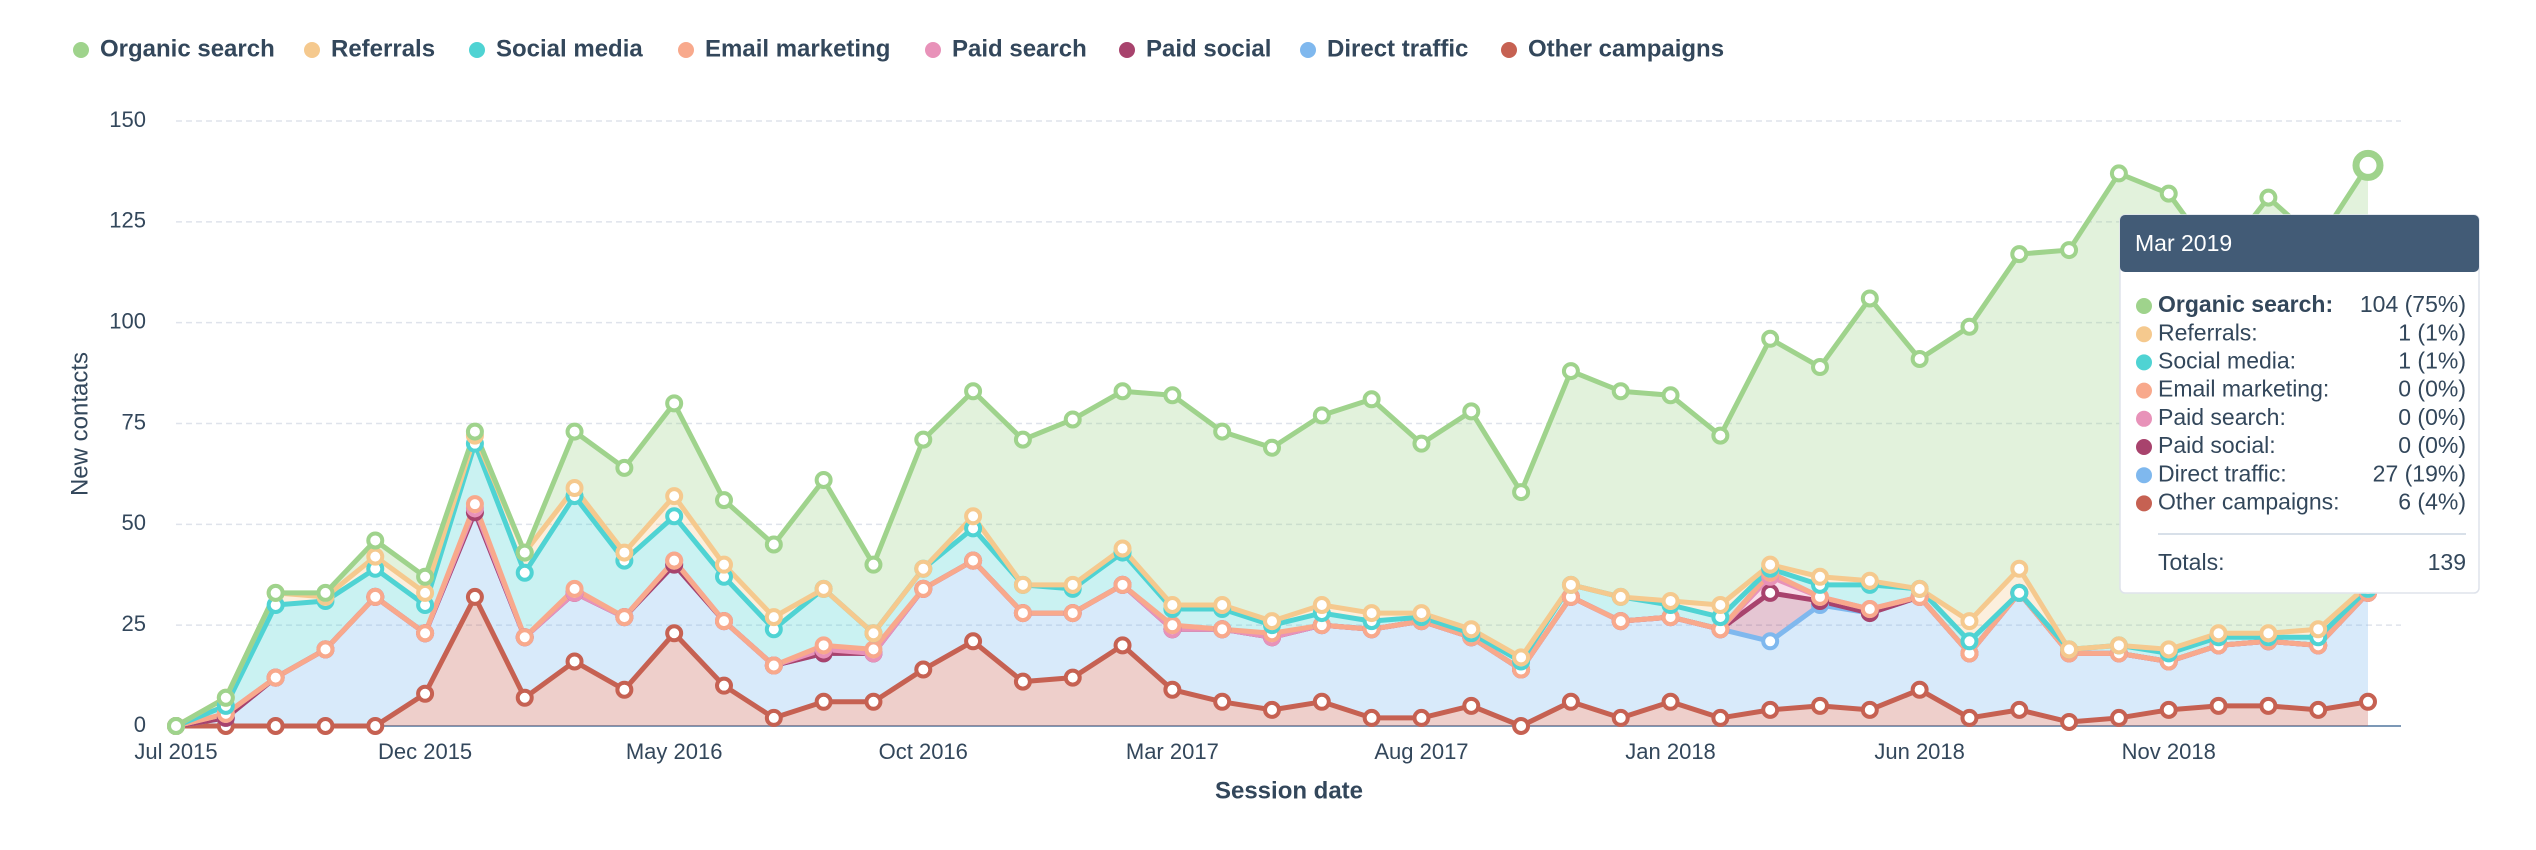 The height and width of the screenshot is (850, 2536). I want to click on tooltip-total: 139, so click(2447, 562).